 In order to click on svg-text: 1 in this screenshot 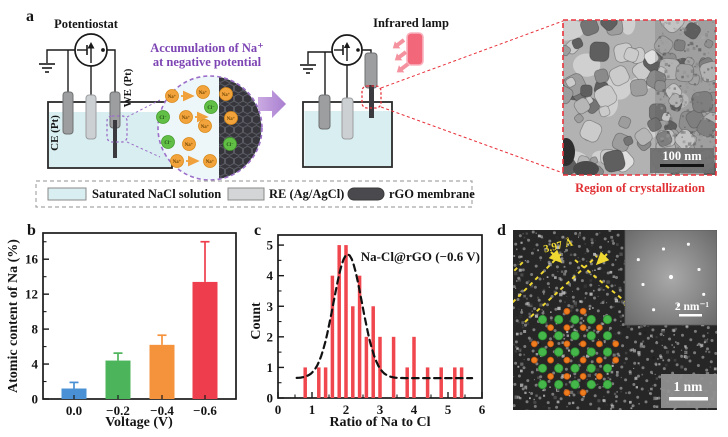, I will do `click(312, 409)`.